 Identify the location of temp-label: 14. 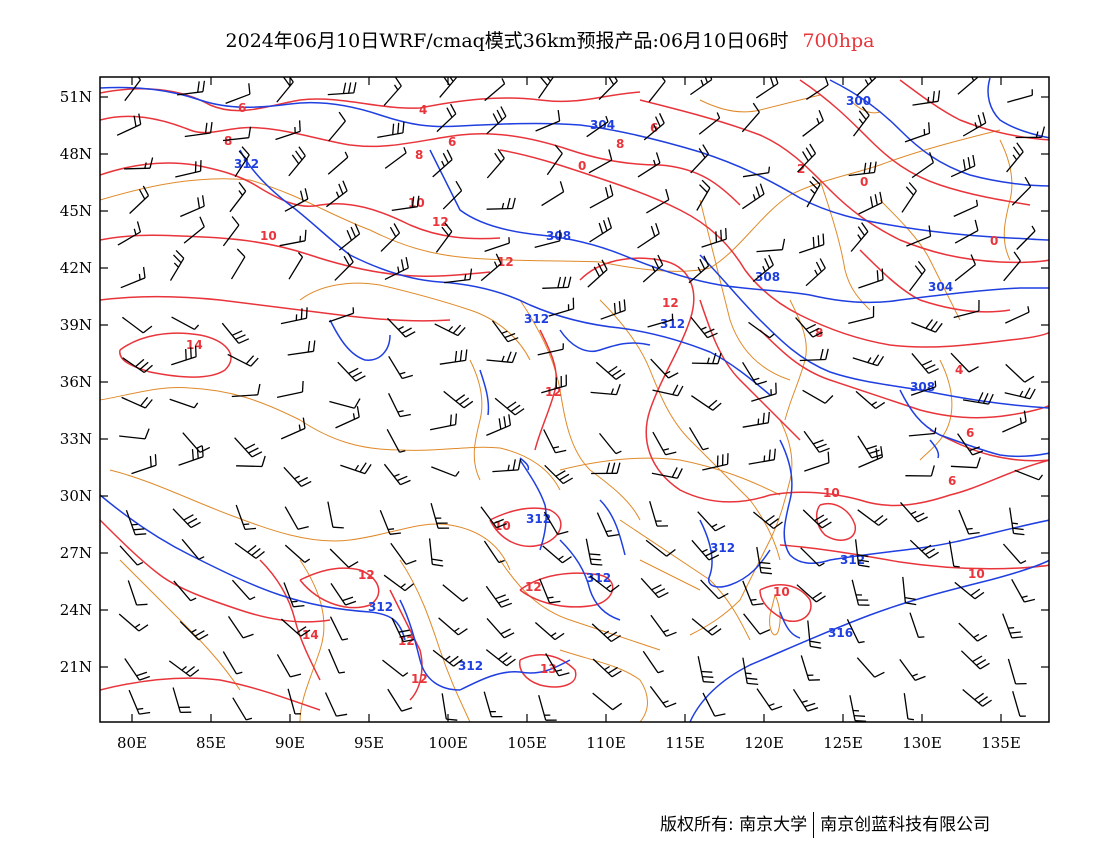
(194, 345).